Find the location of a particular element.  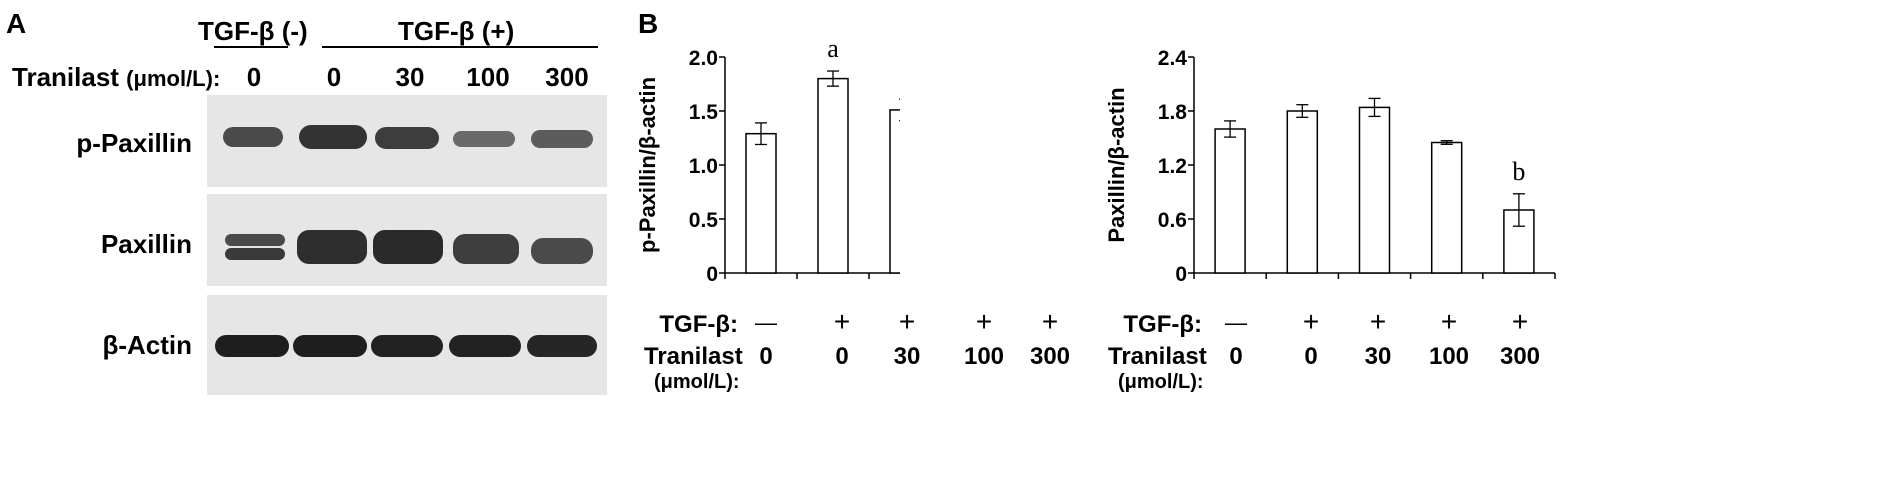

lane-label: 100 is located at coordinates (488, 77).